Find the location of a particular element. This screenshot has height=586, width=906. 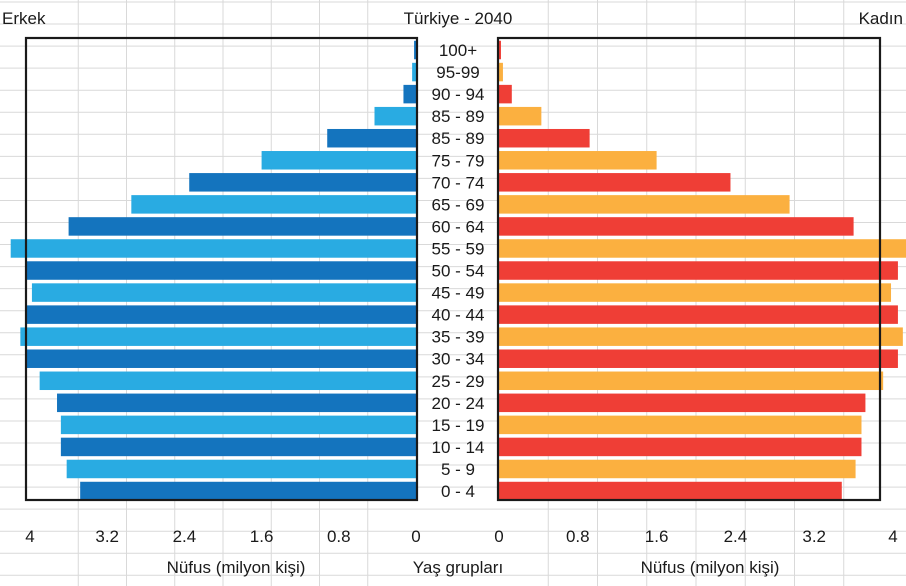

age-group-label: 35 - 39 is located at coordinates (458, 337).